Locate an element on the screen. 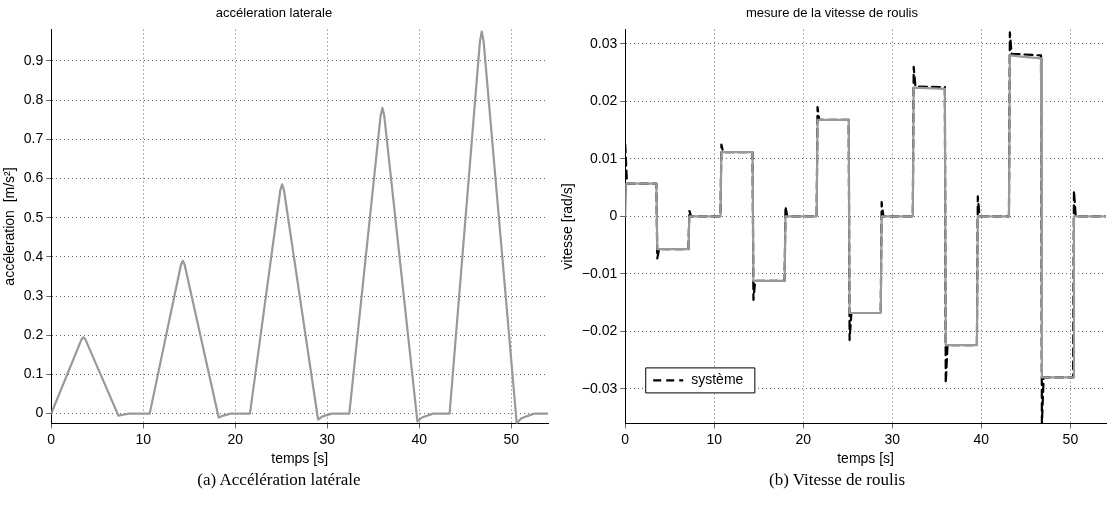 Image resolution: width=1116 pixels, height=506 pixels. y-tick-label: 0.5 is located at coordinates (33, 216).